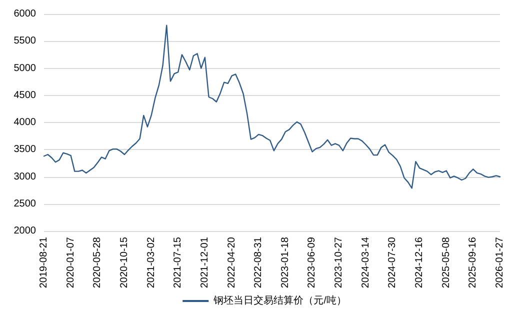 The height and width of the screenshot is (325, 529). Describe the element at coordinates (25, 150) in the screenshot. I see `y-tick-label: 3500` at that location.